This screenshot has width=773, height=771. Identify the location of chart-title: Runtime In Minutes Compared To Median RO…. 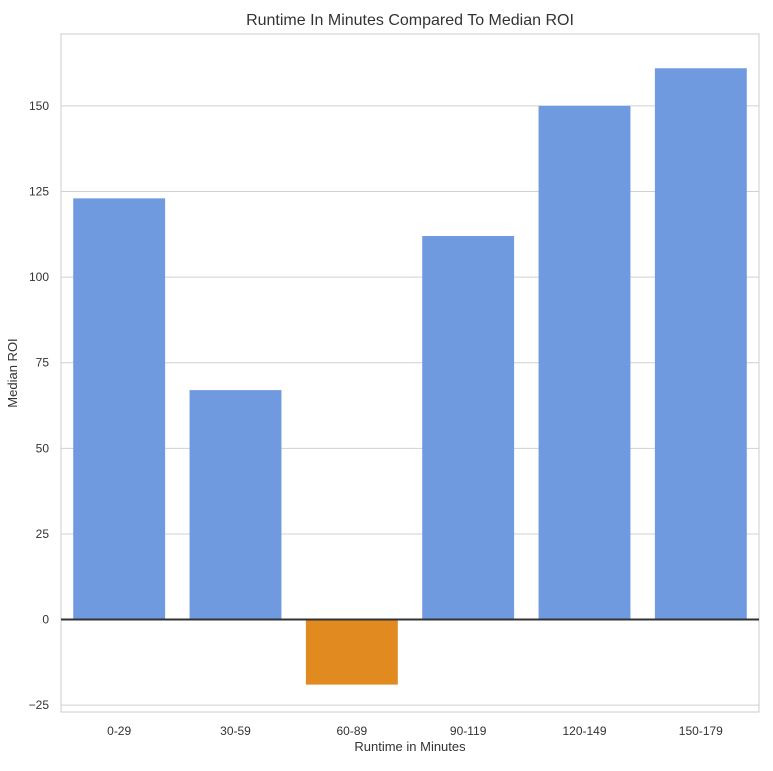
(410, 20).